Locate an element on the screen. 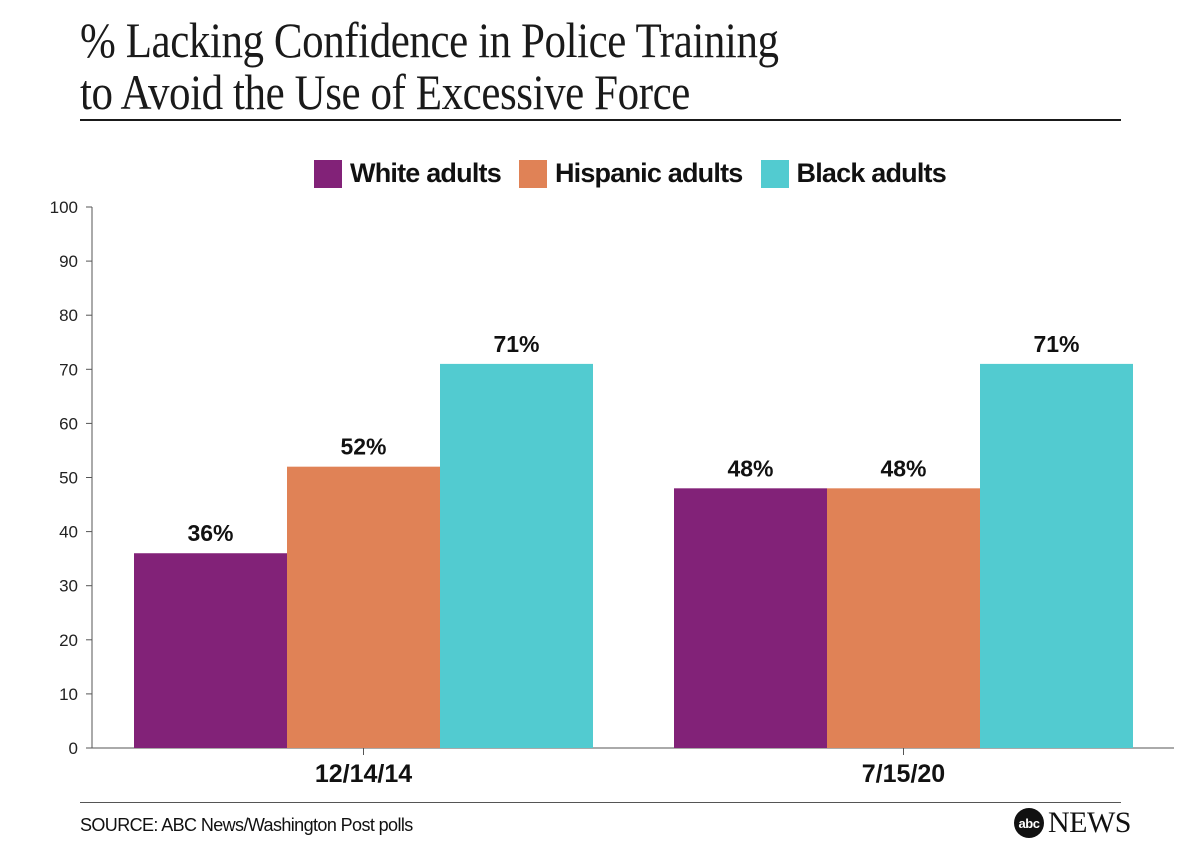  title-divider is located at coordinates (600, 120).